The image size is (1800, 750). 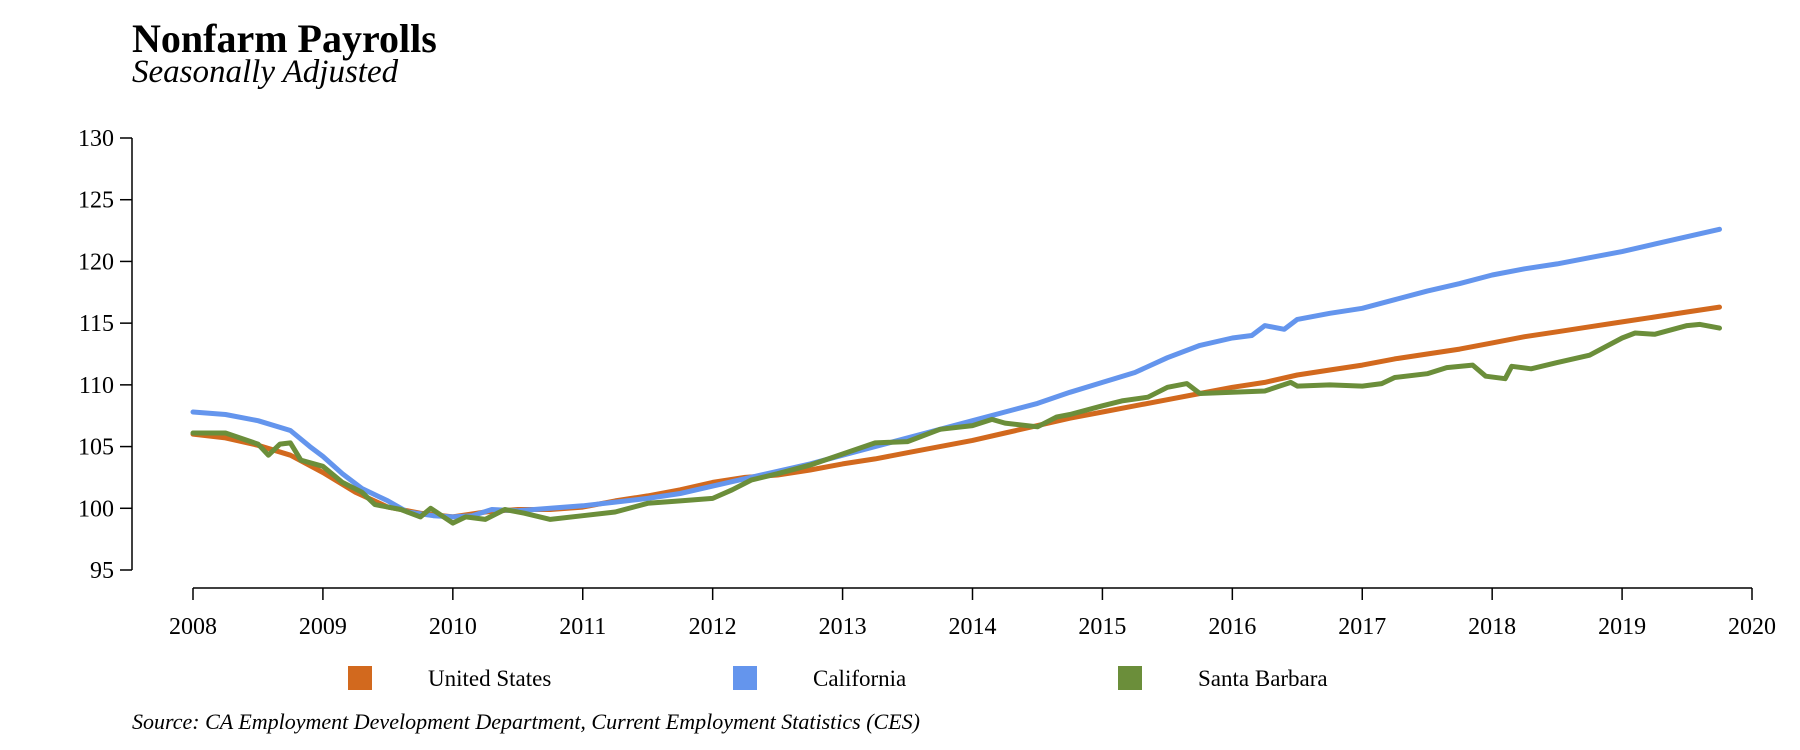 What do you see at coordinates (102, 571) in the screenshot?
I see `y-tick-label: 95` at bounding box center [102, 571].